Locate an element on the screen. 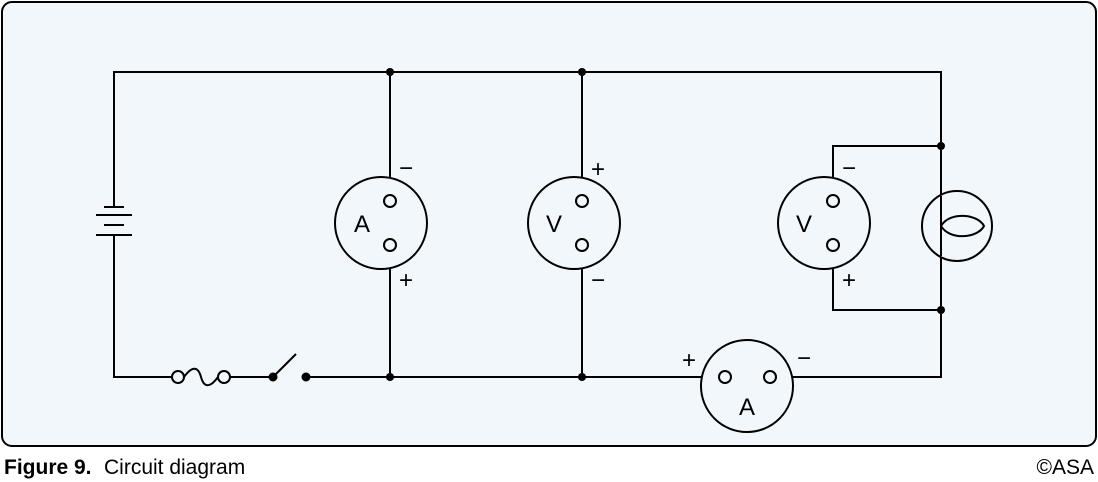 The width and height of the screenshot is (1098, 482). ammeter-left: A − + is located at coordinates (381, 224).